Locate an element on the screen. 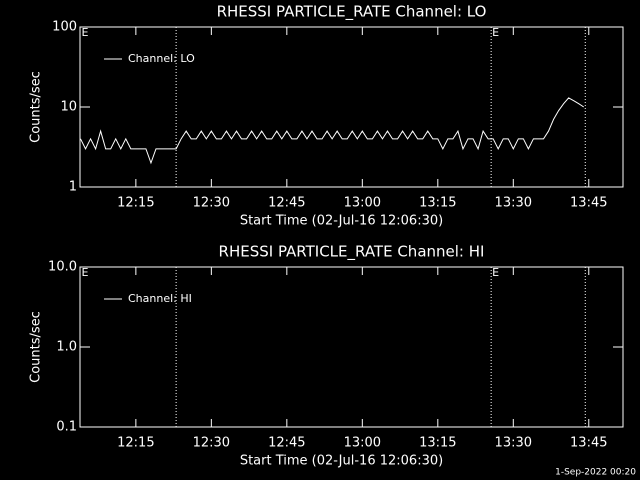 The height and width of the screenshot is (480, 640). legend-label: Channel: LO is located at coordinates (161, 58).